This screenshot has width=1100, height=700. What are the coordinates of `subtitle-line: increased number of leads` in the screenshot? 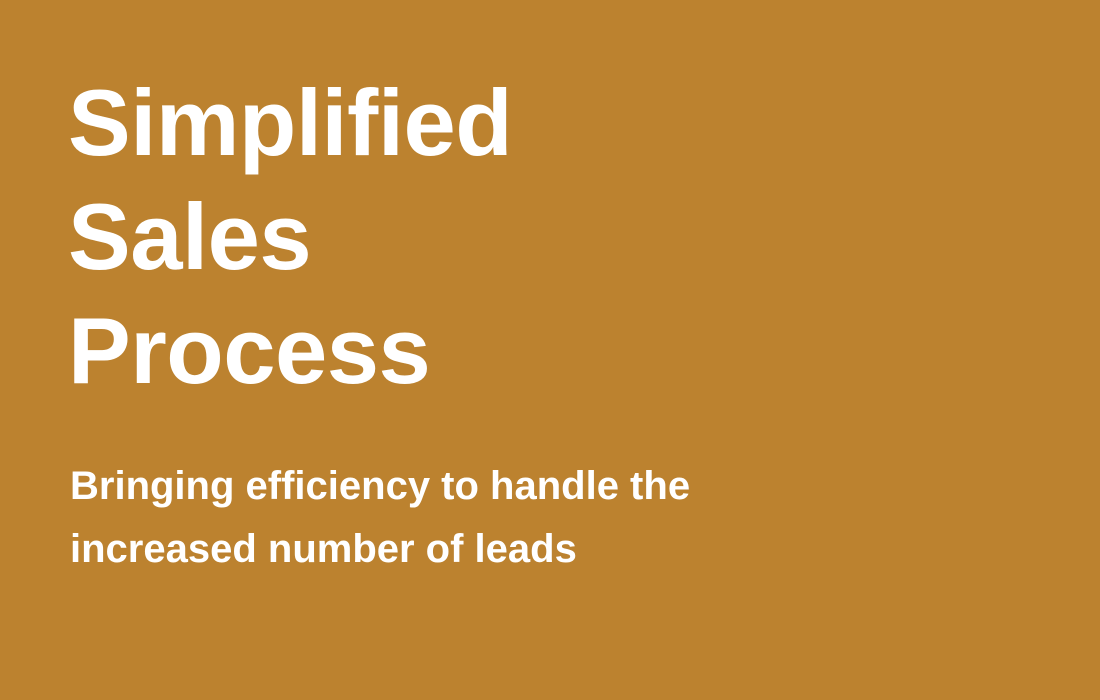 It's located at (323, 549).